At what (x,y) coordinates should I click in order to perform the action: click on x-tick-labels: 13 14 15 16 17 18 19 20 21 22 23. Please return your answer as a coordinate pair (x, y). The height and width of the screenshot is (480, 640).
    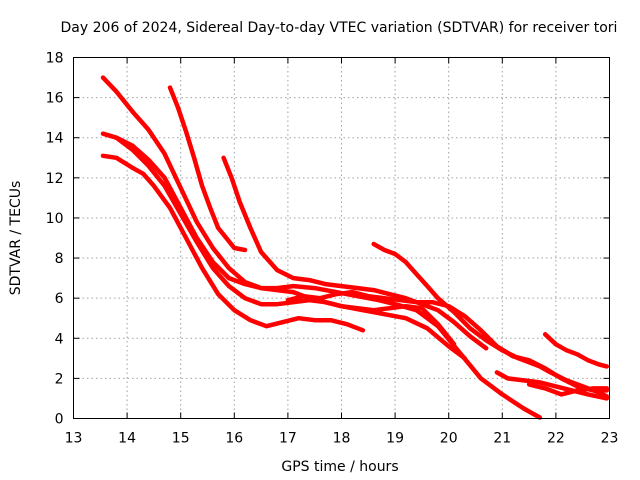
    Looking at the image, I should click on (342, 439).